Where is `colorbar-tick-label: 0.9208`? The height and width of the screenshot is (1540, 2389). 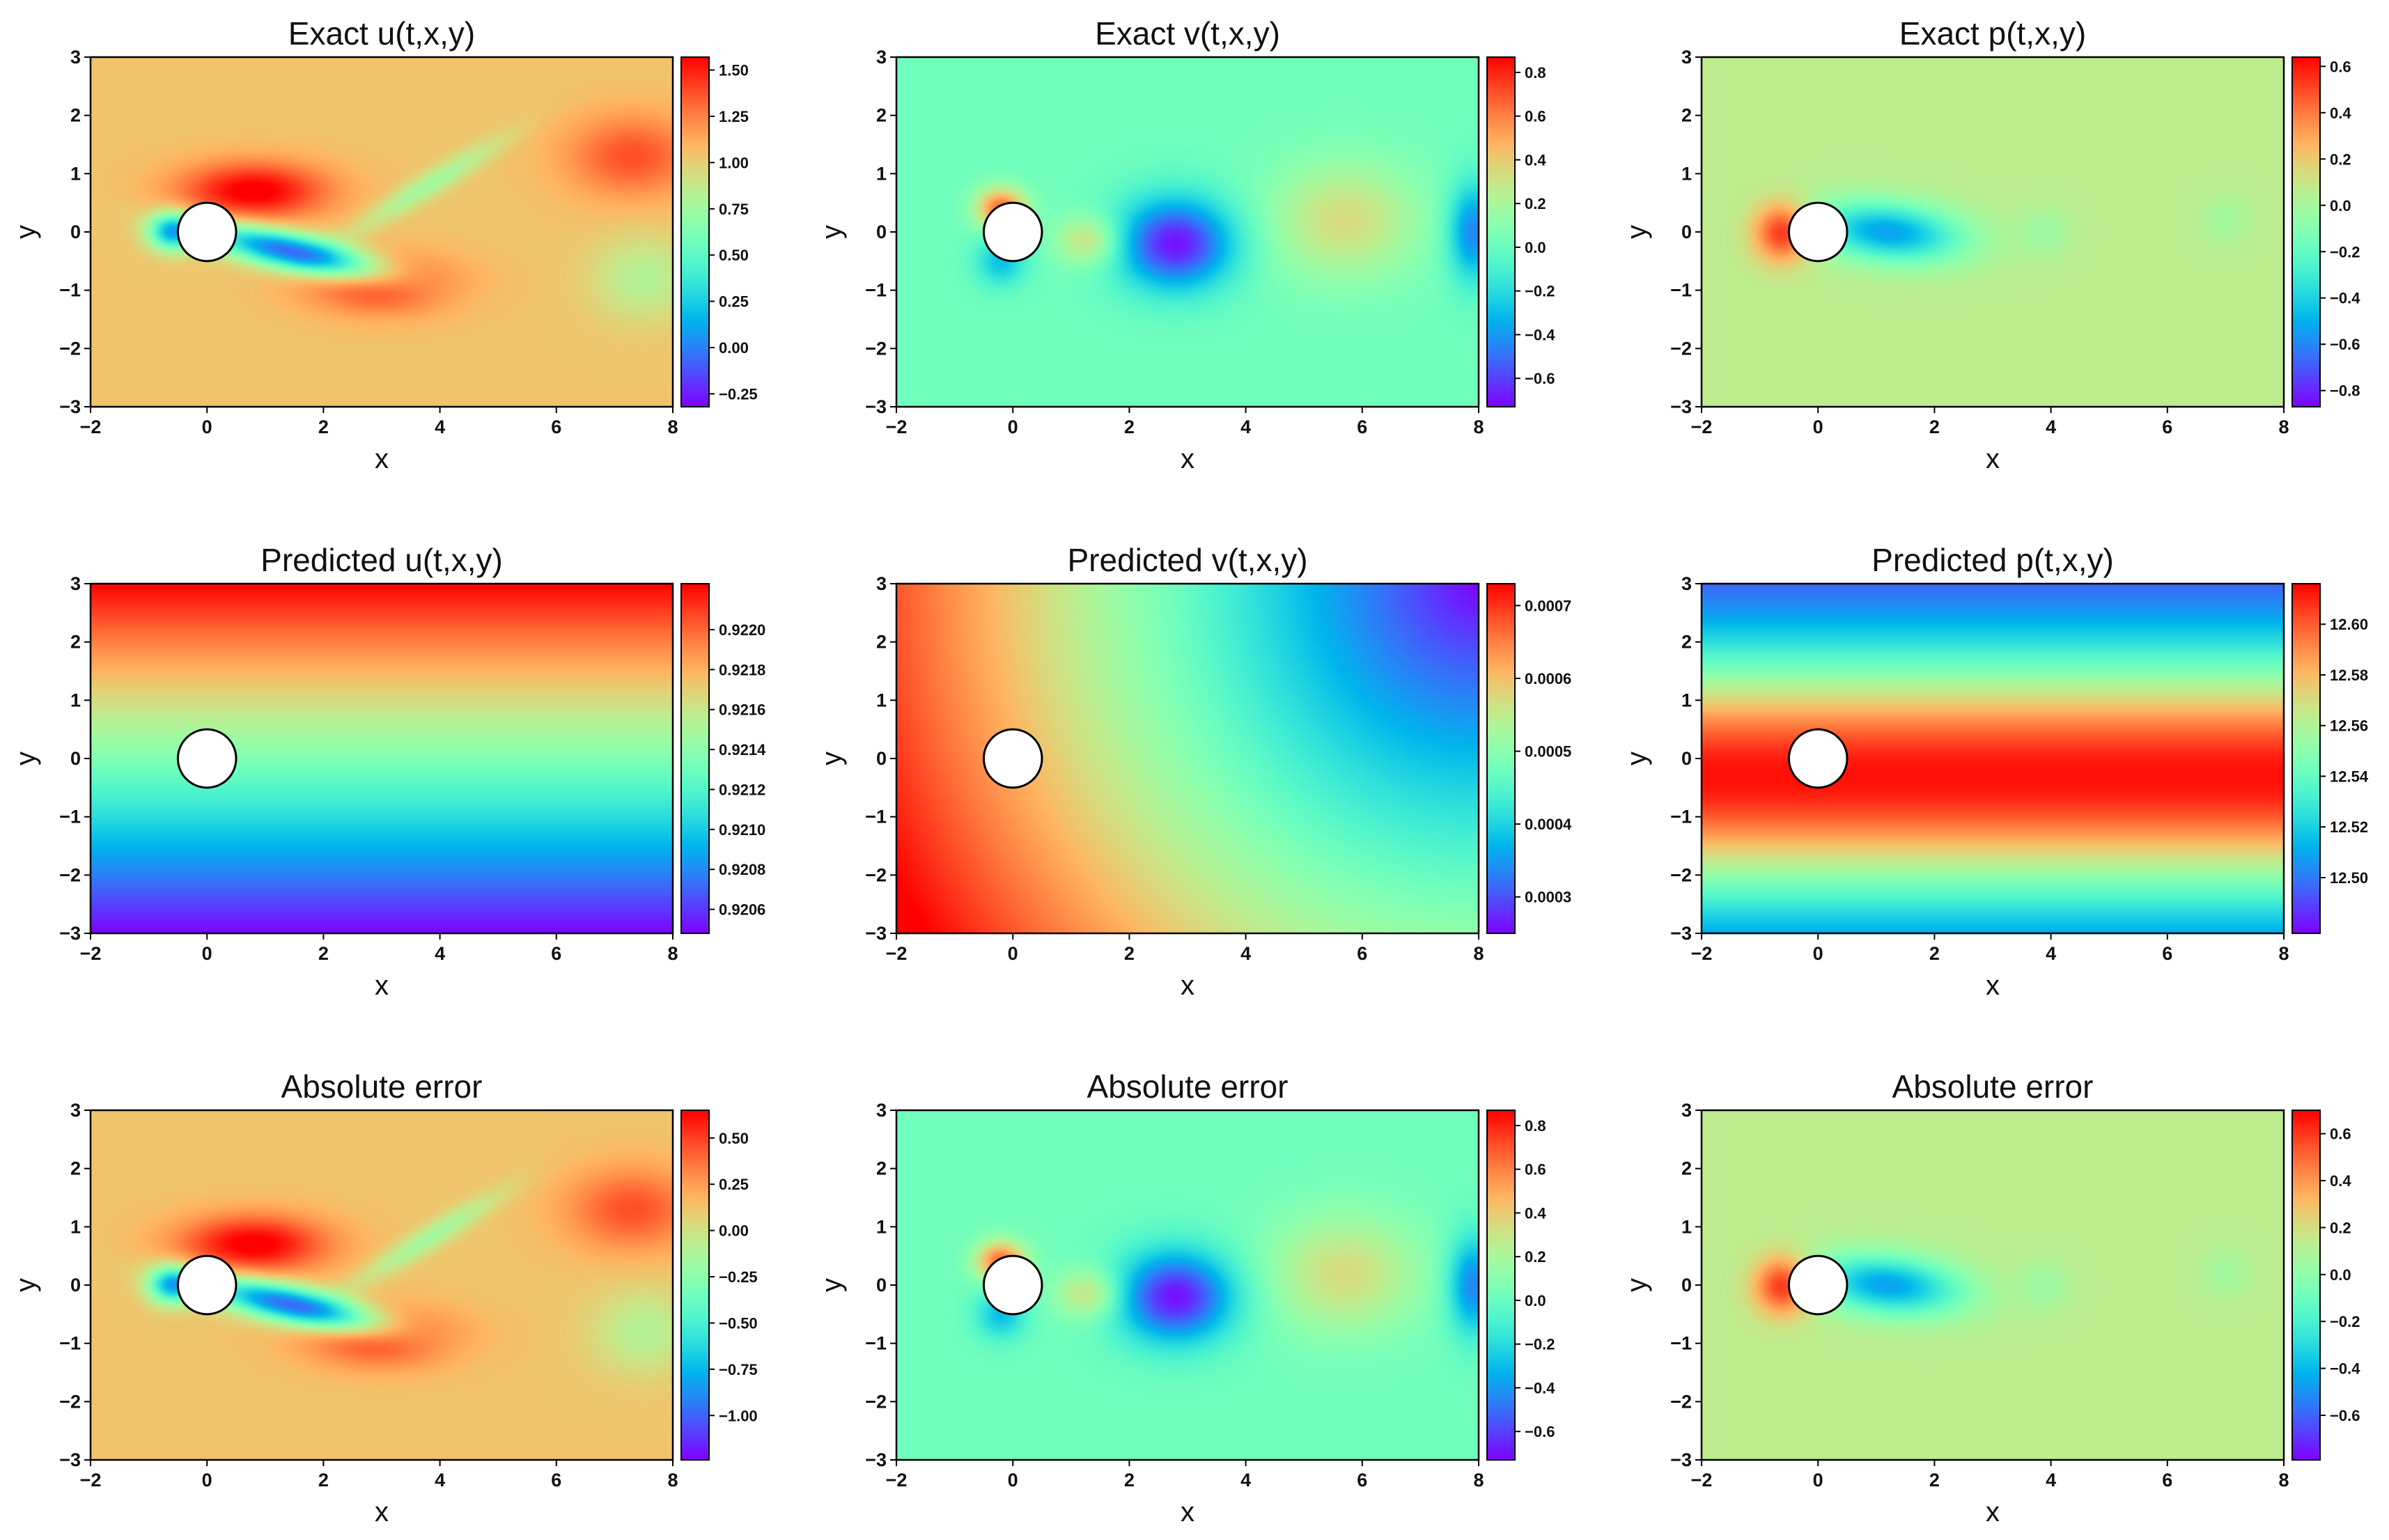
colorbar-tick-label: 0.9208 is located at coordinates (742, 870).